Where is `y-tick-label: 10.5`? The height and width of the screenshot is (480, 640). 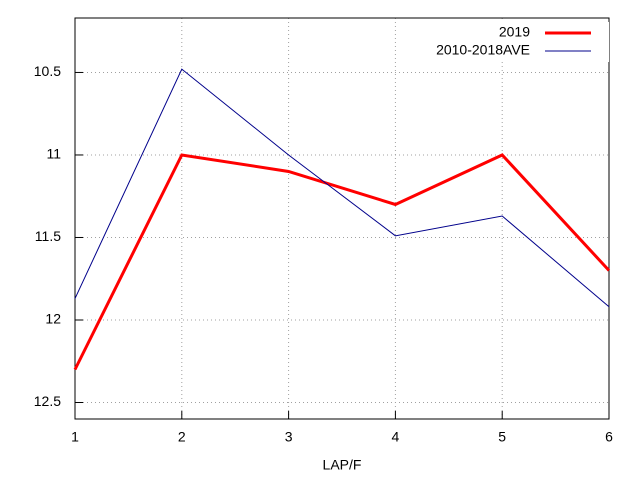 y-tick-label: 10.5 is located at coordinates (47, 71).